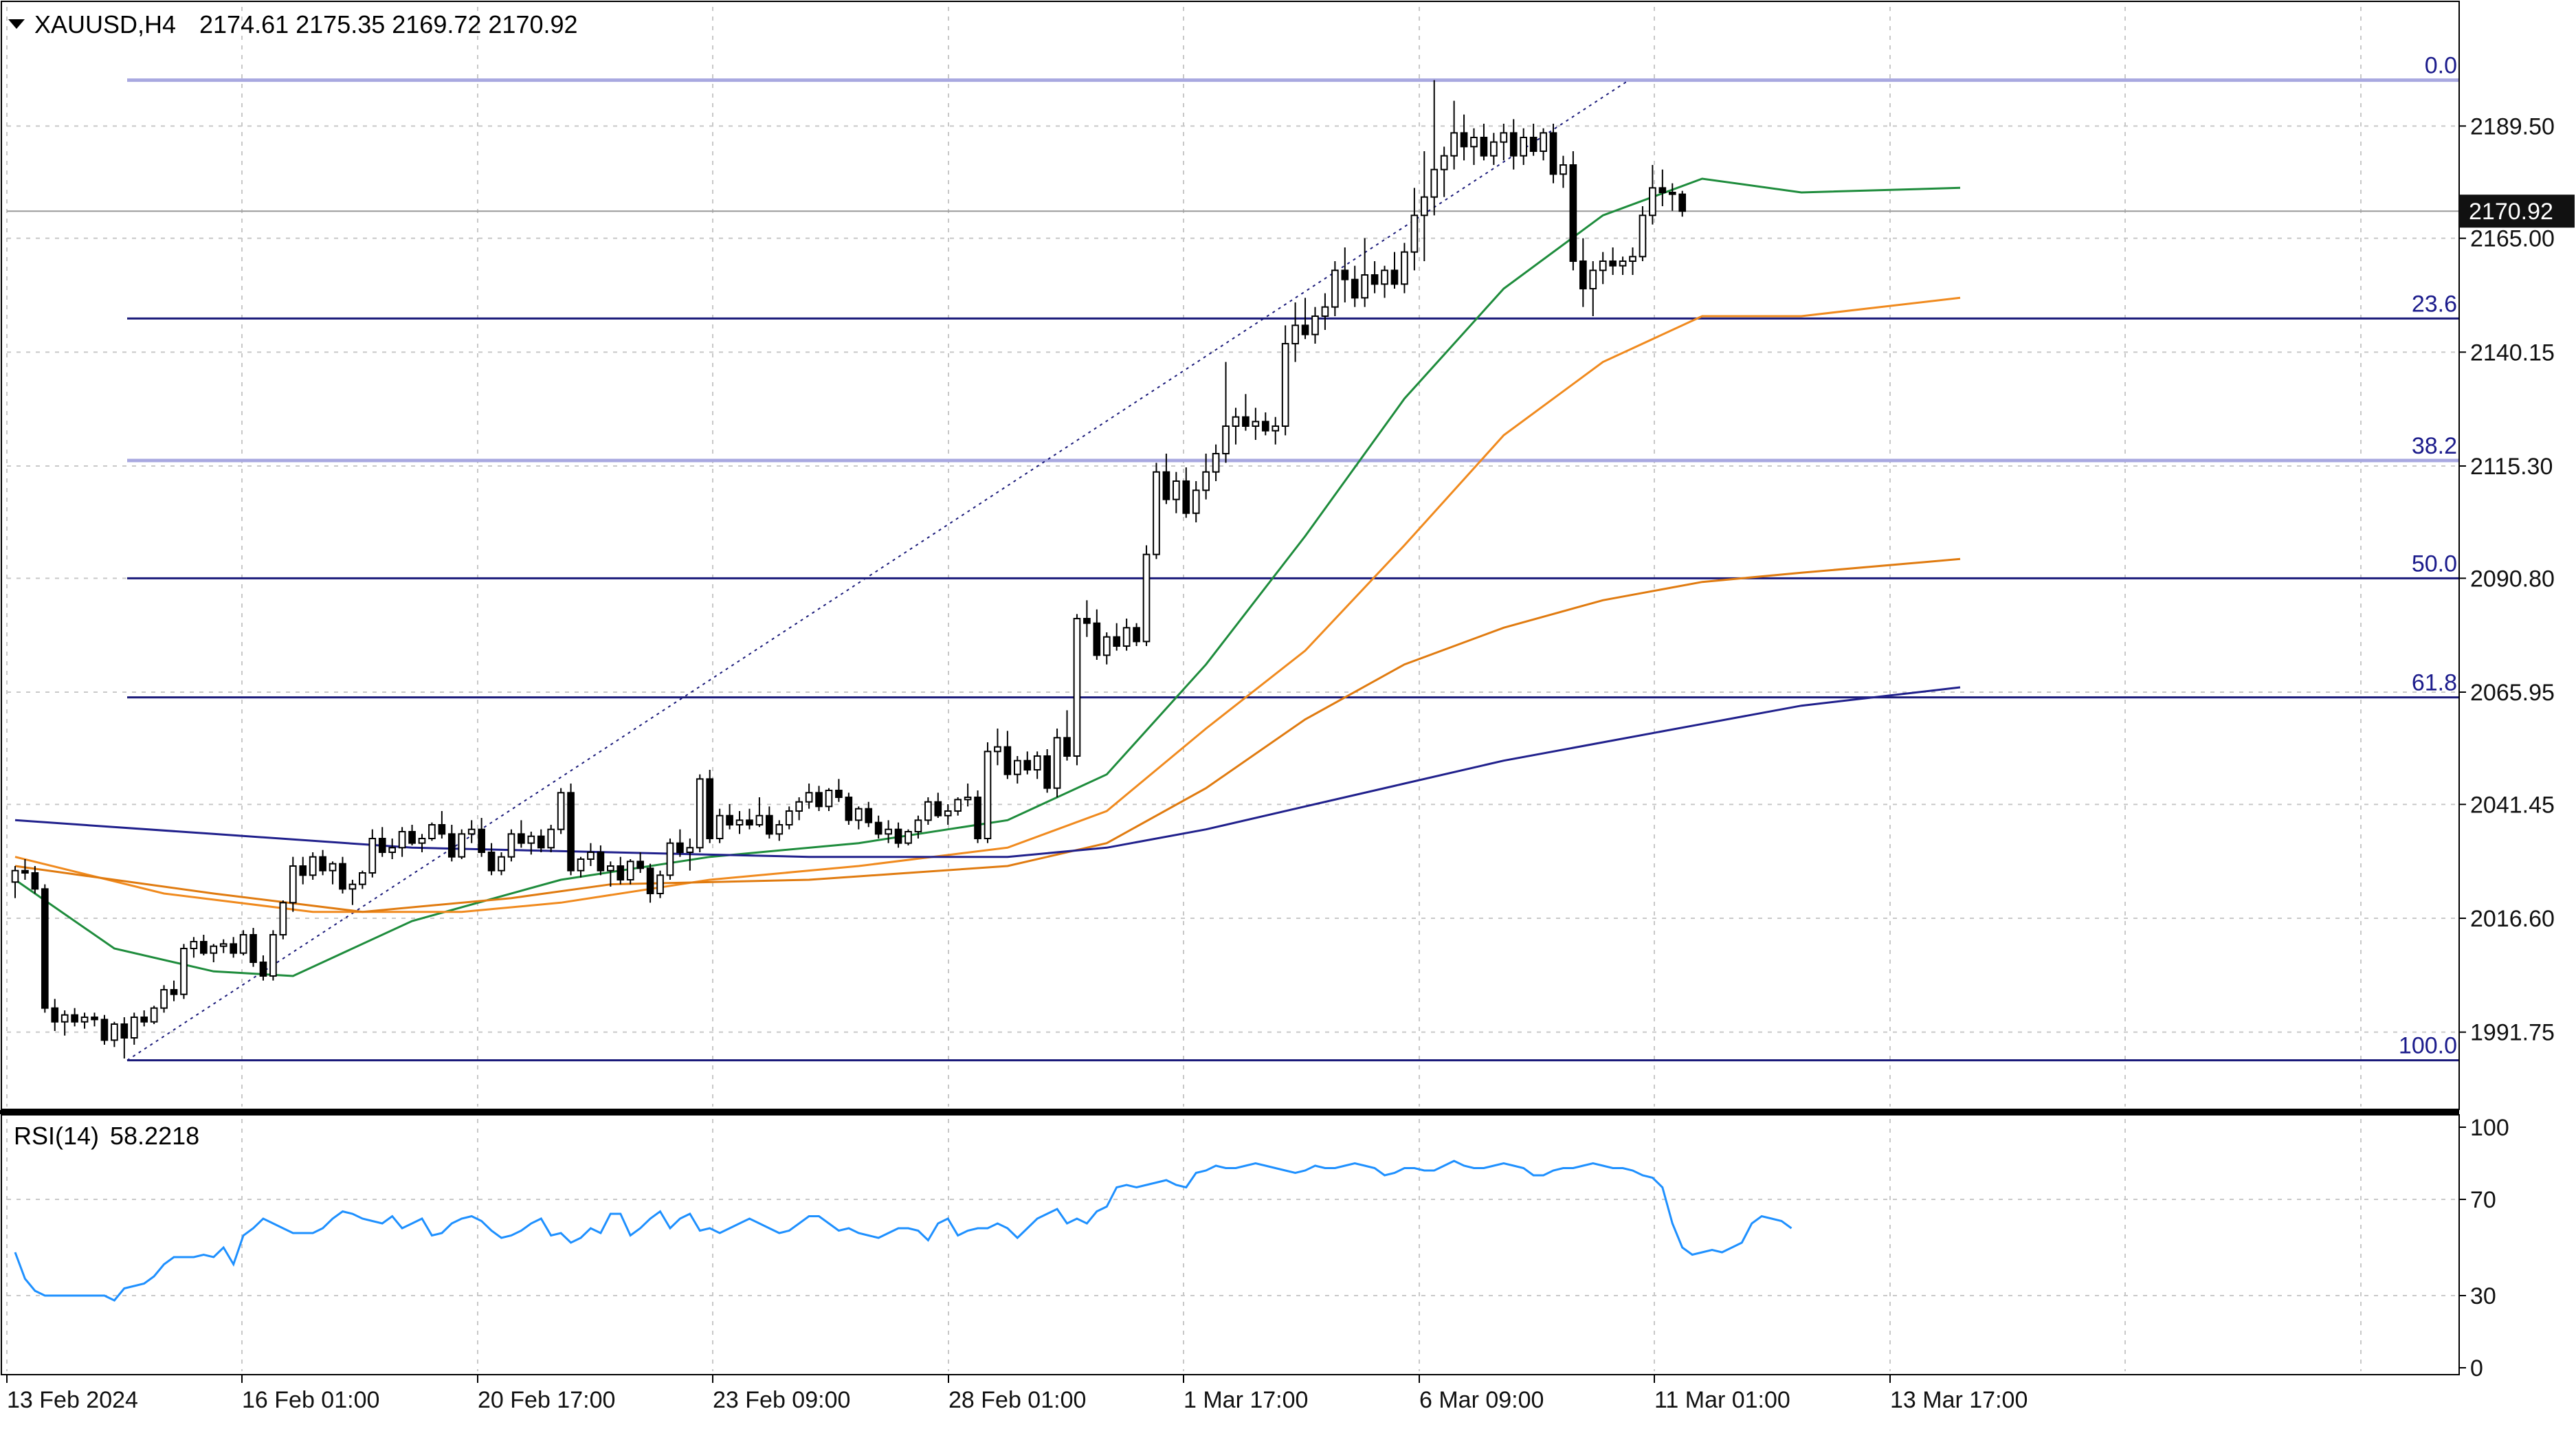  What do you see at coordinates (1017, 1400) in the screenshot?
I see `time-tick-label: 28 Feb 01:00` at bounding box center [1017, 1400].